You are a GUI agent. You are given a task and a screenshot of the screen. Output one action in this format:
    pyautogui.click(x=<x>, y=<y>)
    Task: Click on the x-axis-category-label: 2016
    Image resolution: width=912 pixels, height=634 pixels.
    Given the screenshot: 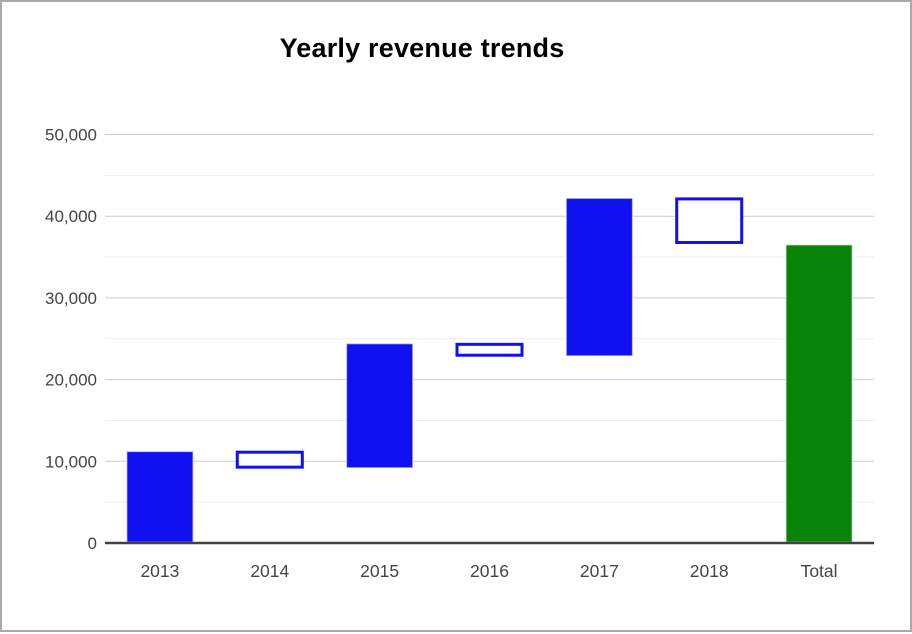 What is the action you would take?
    pyautogui.click(x=489, y=571)
    